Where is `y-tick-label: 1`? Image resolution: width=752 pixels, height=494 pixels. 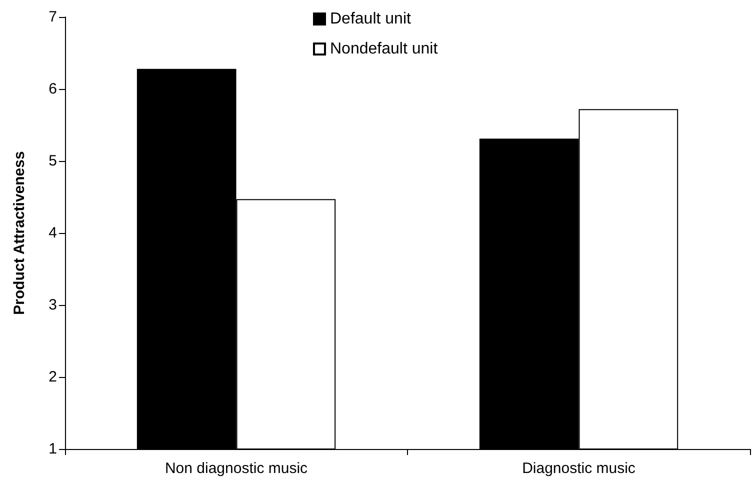 y-tick-label: 1 is located at coordinates (52, 449).